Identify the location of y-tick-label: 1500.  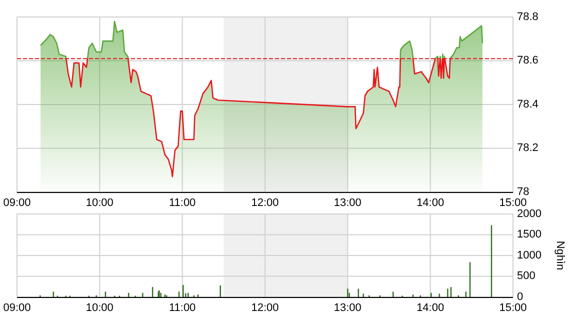
(529, 234).